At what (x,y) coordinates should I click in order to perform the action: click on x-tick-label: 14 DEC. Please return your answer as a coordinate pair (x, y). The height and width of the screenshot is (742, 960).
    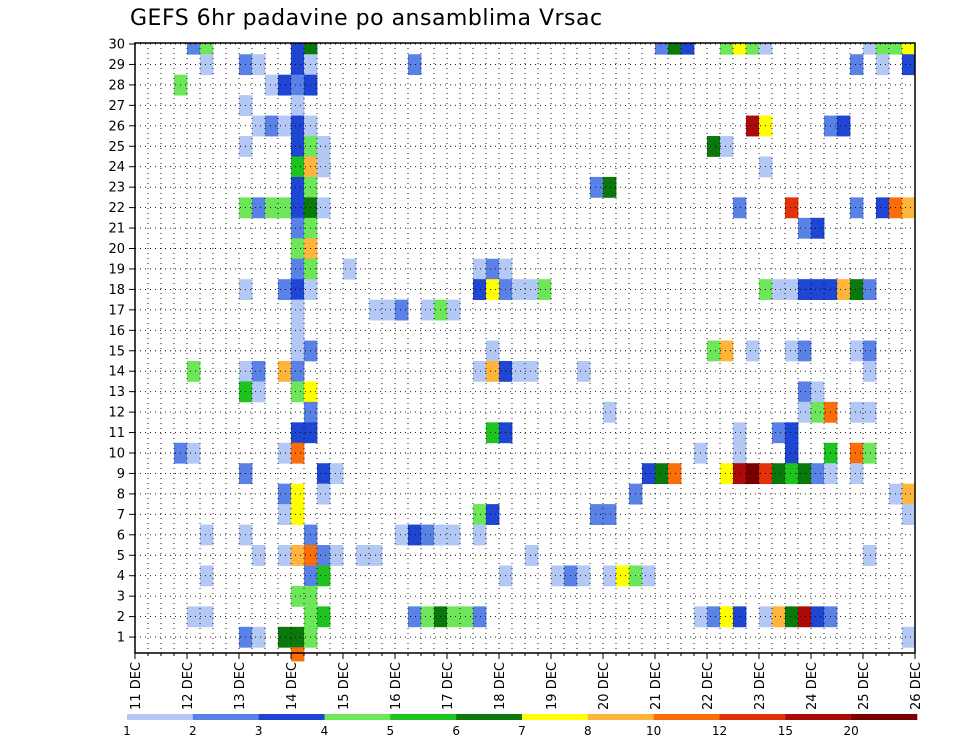
    Looking at the image, I should click on (292, 686).